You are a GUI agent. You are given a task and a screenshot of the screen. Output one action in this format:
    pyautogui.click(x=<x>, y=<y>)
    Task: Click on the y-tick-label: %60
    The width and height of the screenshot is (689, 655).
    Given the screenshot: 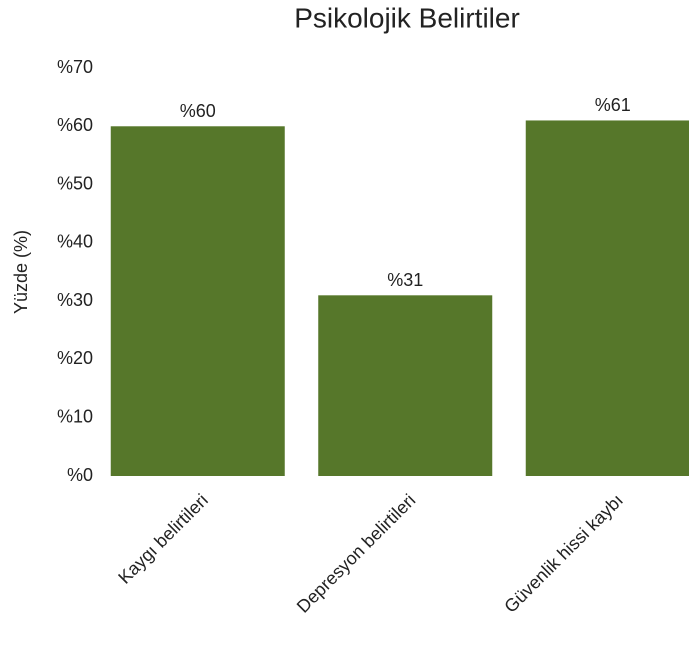 What is the action you would take?
    pyautogui.click(x=75, y=125)
    